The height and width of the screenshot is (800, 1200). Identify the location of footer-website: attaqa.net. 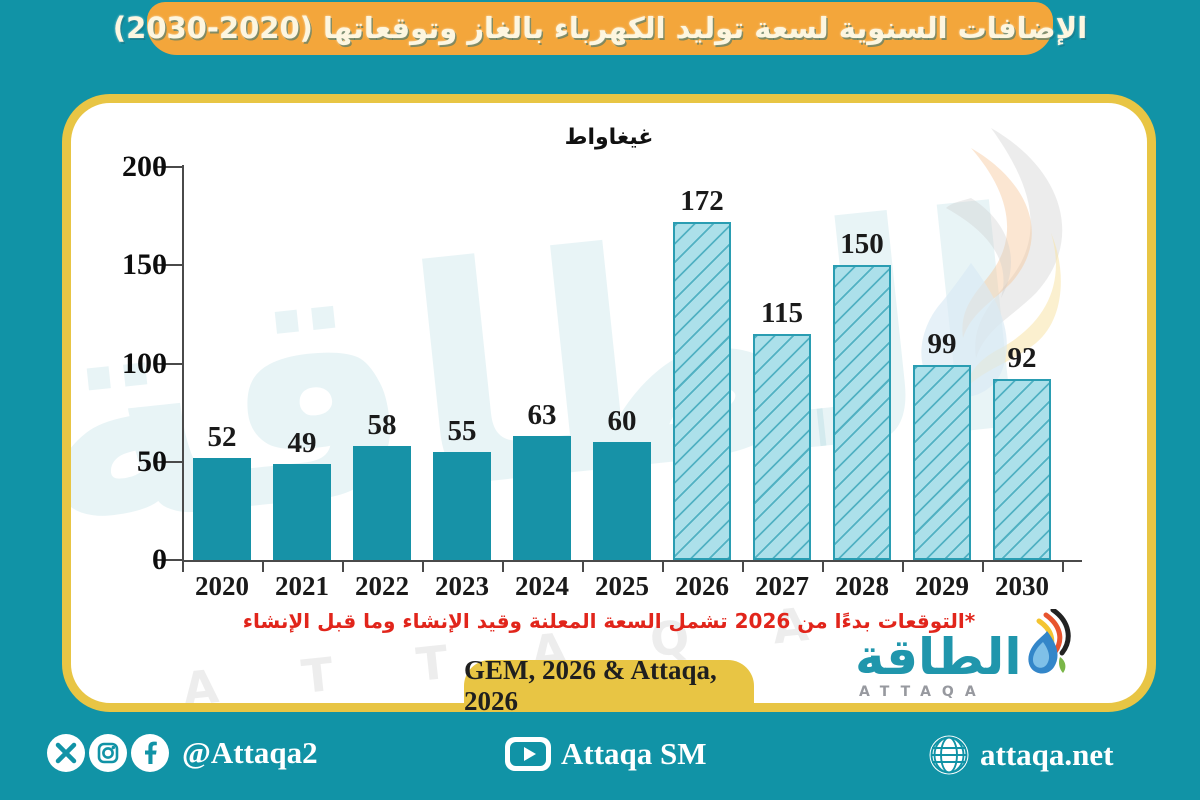
(1020, 755).